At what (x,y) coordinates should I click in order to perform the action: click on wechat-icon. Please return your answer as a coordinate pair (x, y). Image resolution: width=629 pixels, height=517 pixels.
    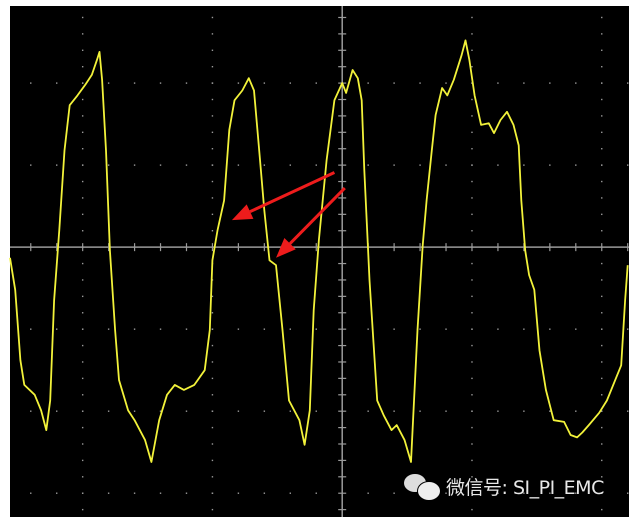
    Looking at the image, I should click on (422, 486).